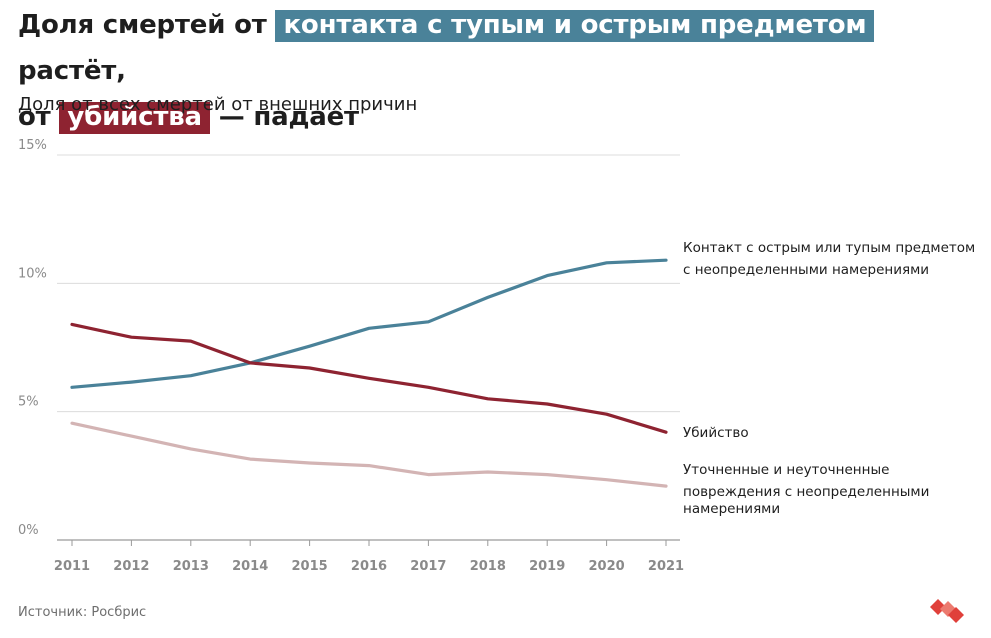 The image size is (991, 638). I want to click on series-label-2: Убийство, so click(716, 433).